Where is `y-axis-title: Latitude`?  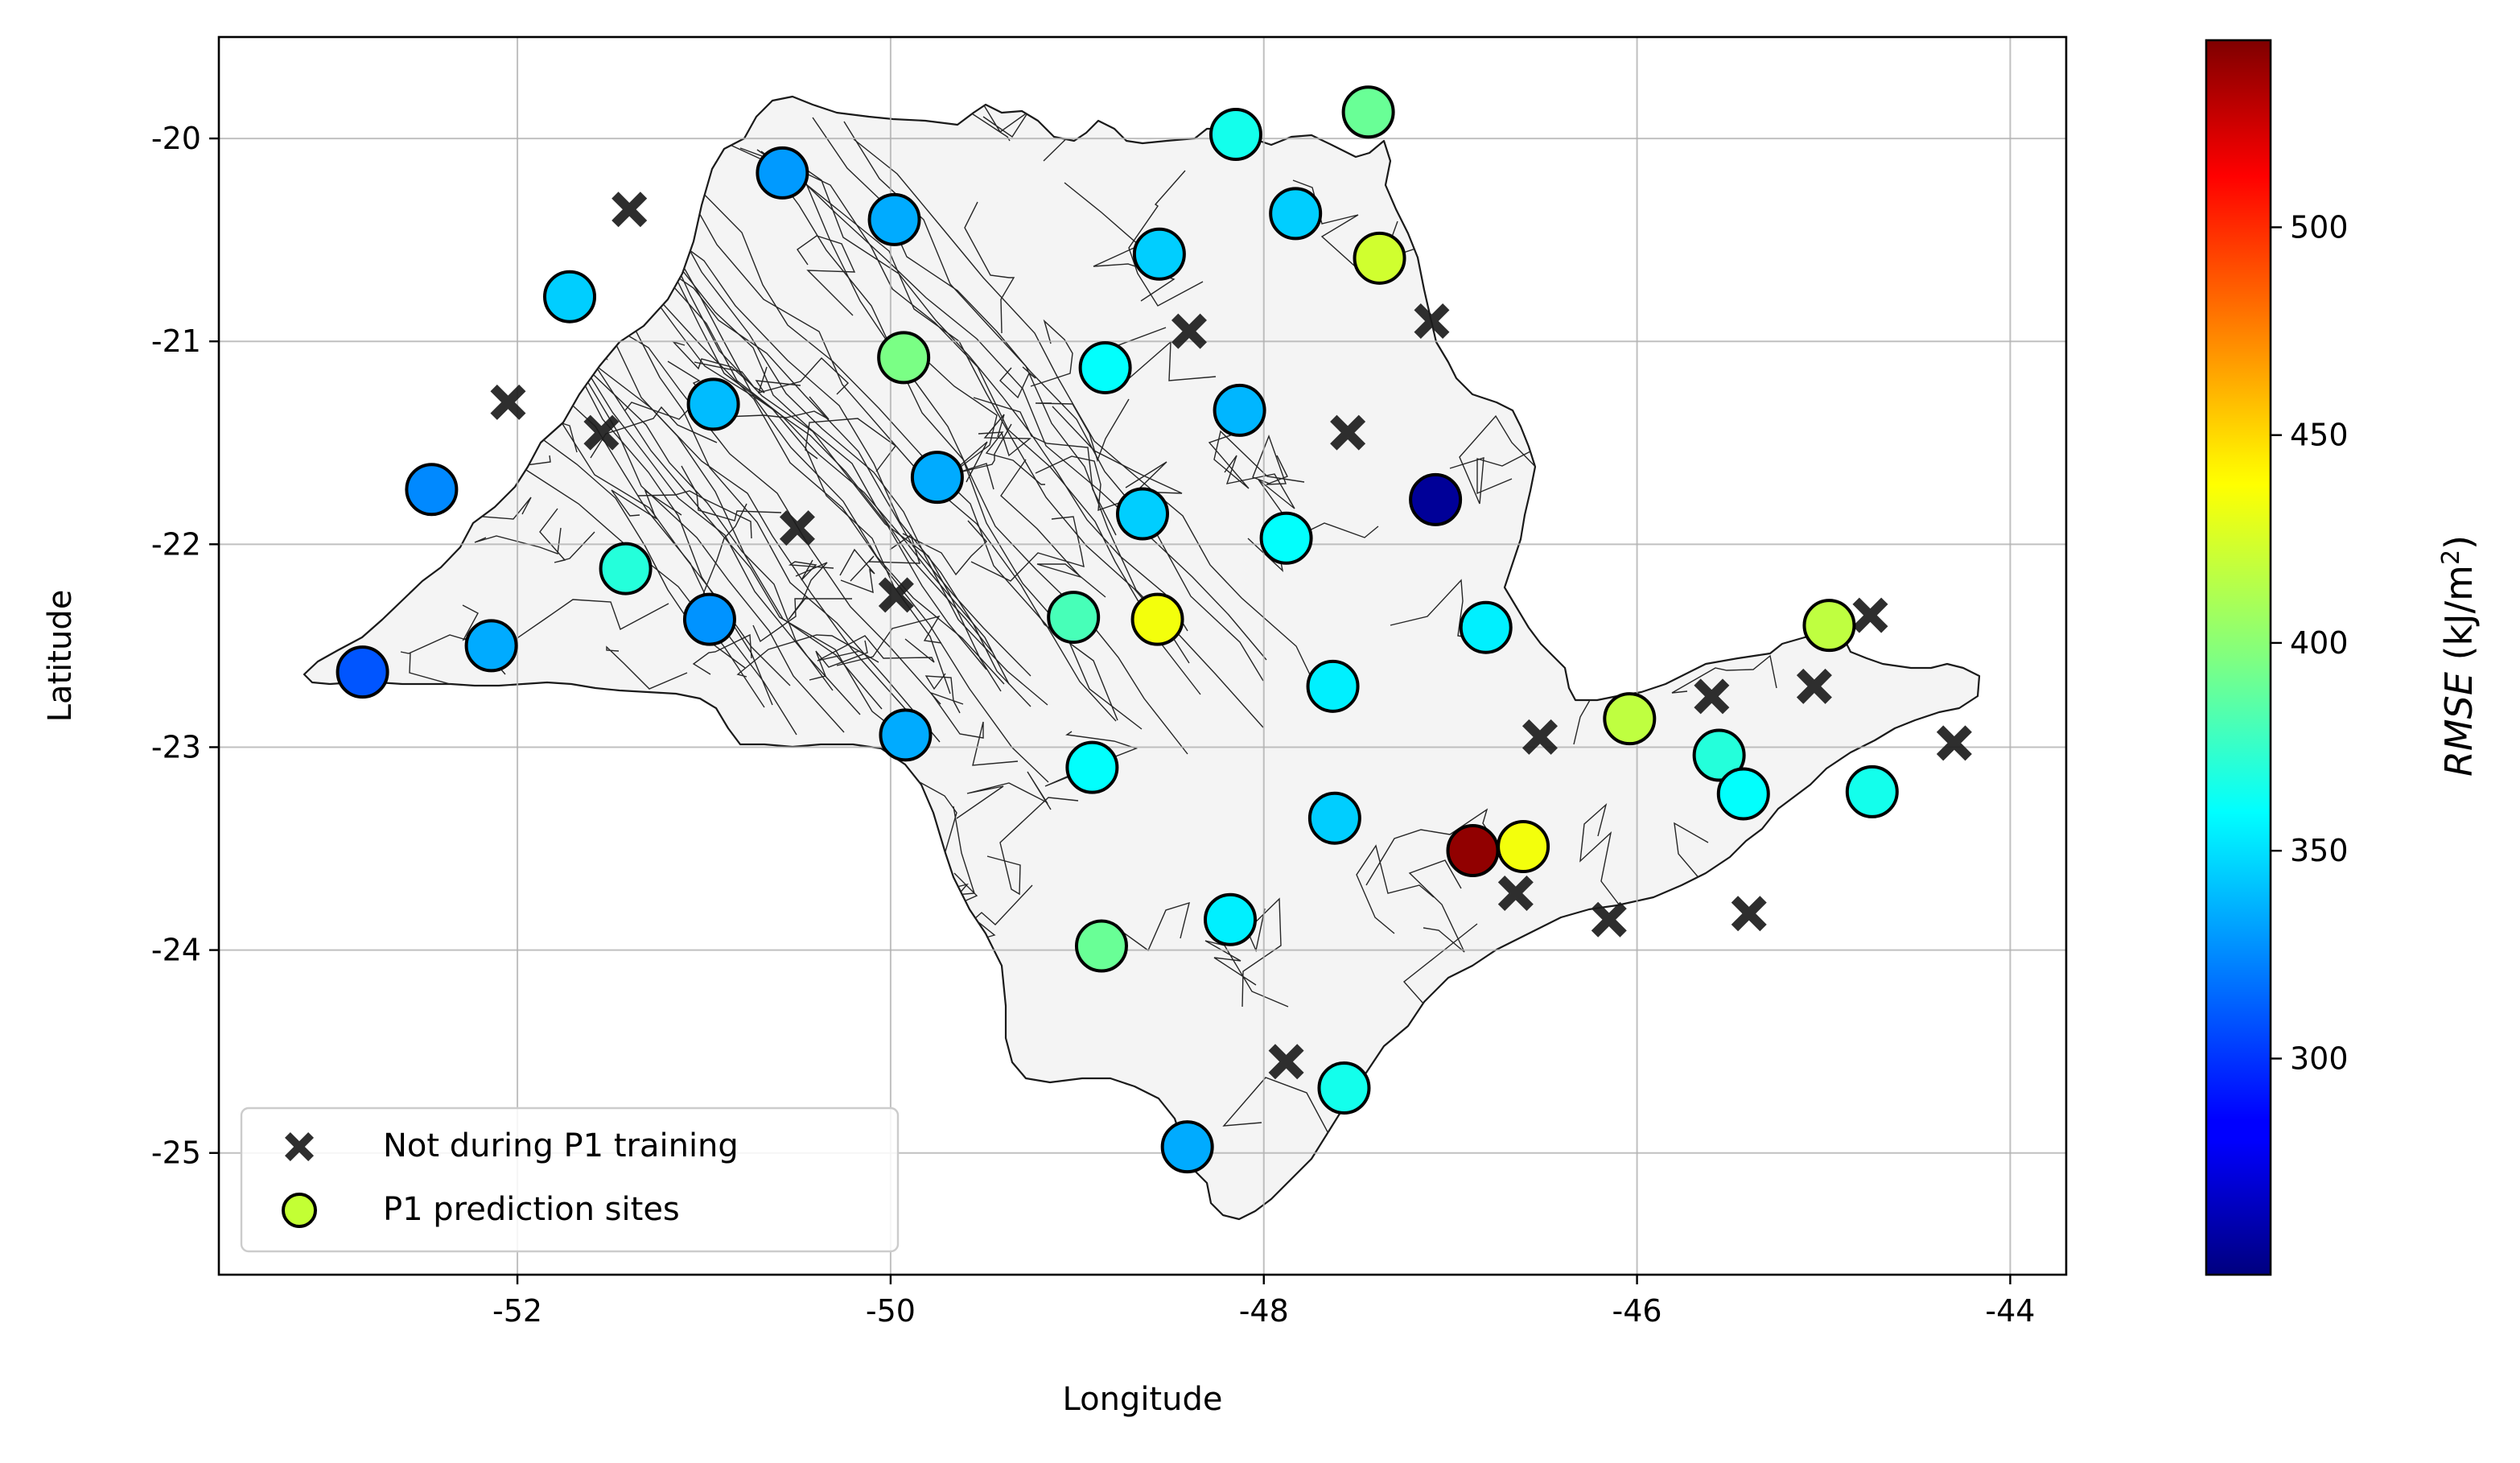
y-axis-title: Latitude is located at coordinates (61, 656).